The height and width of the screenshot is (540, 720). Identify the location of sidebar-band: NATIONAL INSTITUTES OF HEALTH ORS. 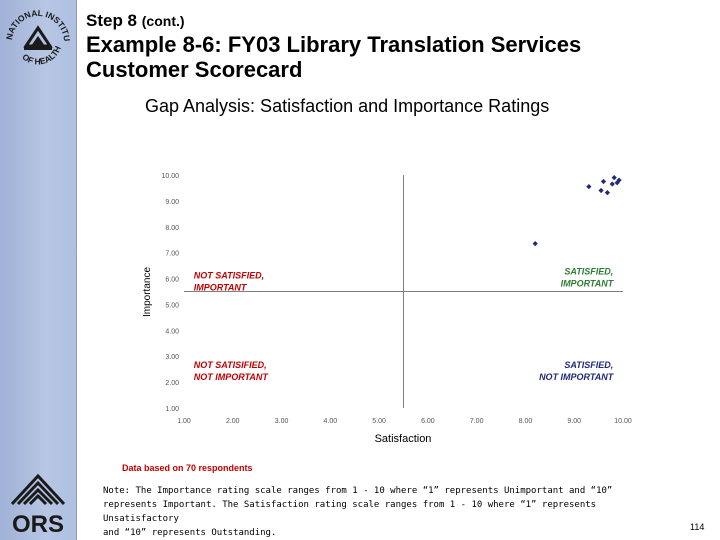
(38, 270).